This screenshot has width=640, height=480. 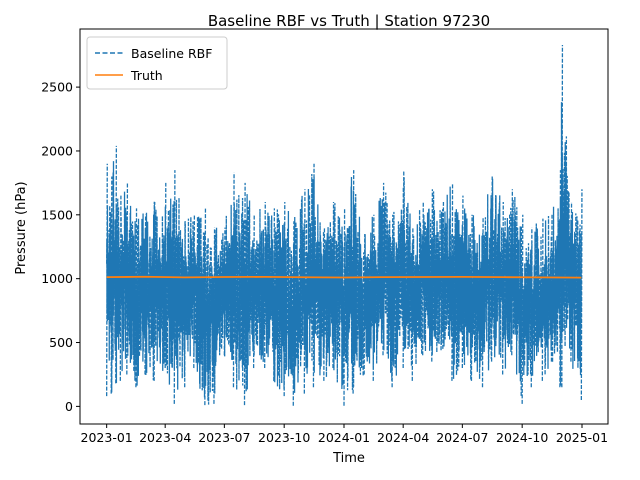 What do you see at coordinates (57, 278) in the screenshot?
I see `y-tick-label: 1000` at bounding box center [57, 278].